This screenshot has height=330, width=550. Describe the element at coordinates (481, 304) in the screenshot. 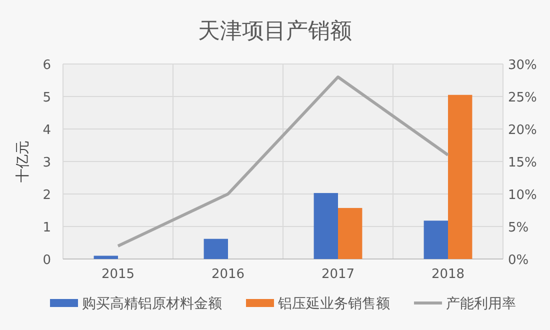

I see `legend-label: 产能利用率` at that location.